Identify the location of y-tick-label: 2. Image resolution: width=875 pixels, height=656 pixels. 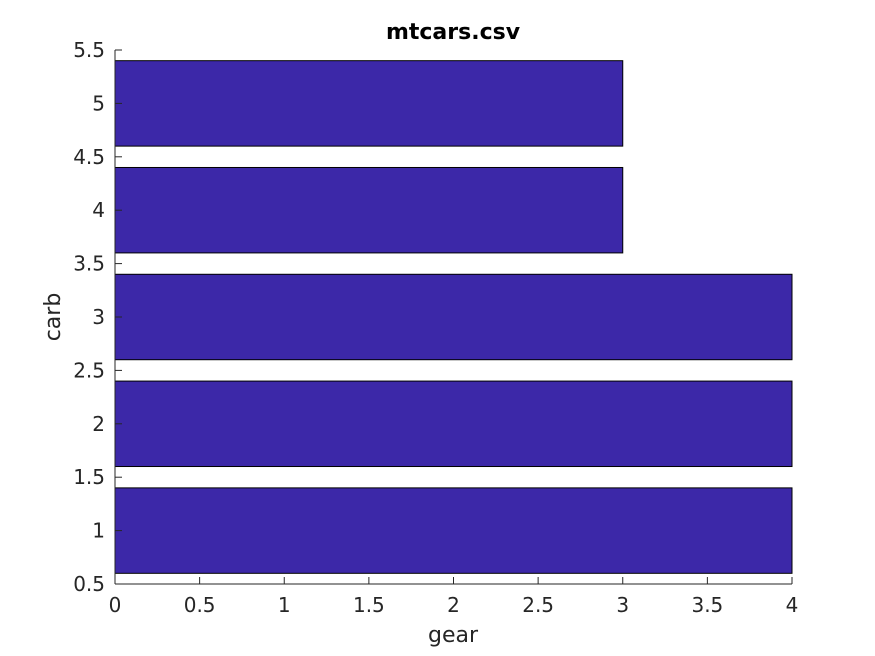
(98, 424).